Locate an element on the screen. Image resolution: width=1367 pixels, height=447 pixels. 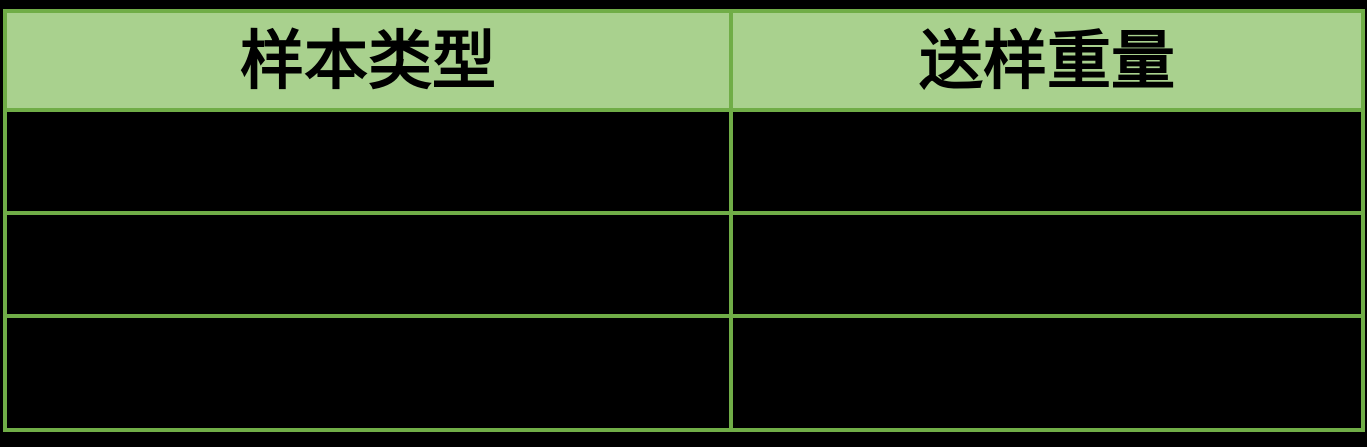
table-cell-row1-sample-weight is located at coordinates (1047, 161).